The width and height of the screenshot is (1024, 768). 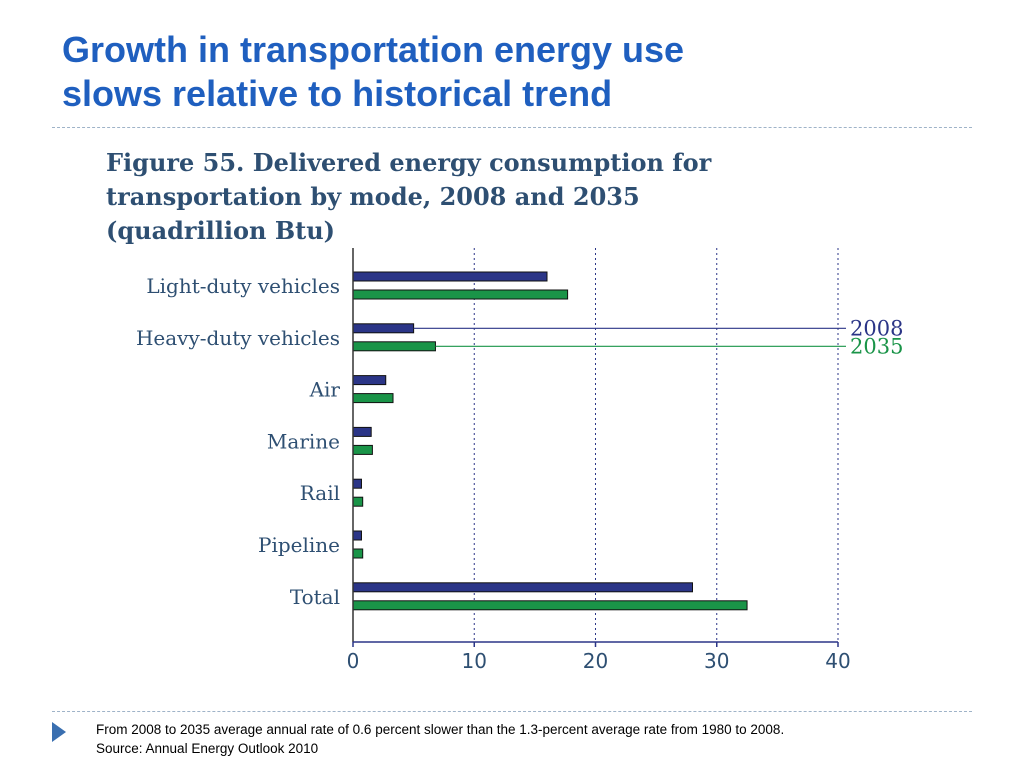 I want to click on legend-label-2008: 2008, so click(x=876, y=328).